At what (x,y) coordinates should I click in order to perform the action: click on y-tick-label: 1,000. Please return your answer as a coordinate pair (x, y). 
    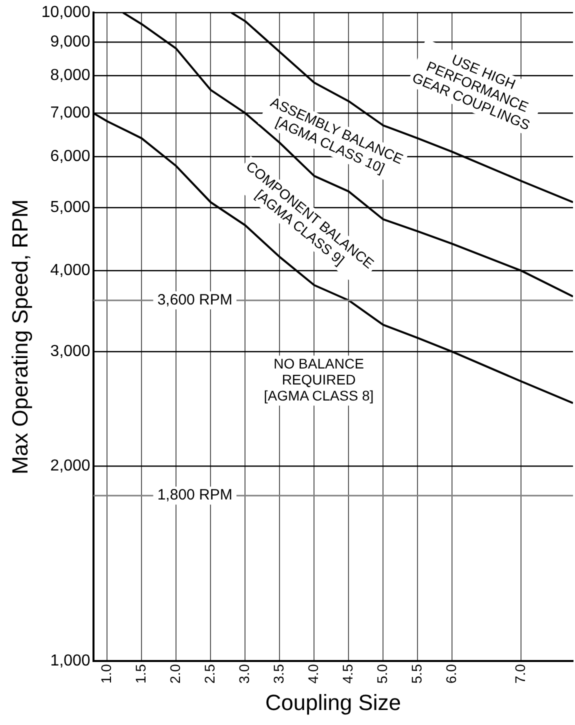
    Looking at the image, I should click on (70, 661).